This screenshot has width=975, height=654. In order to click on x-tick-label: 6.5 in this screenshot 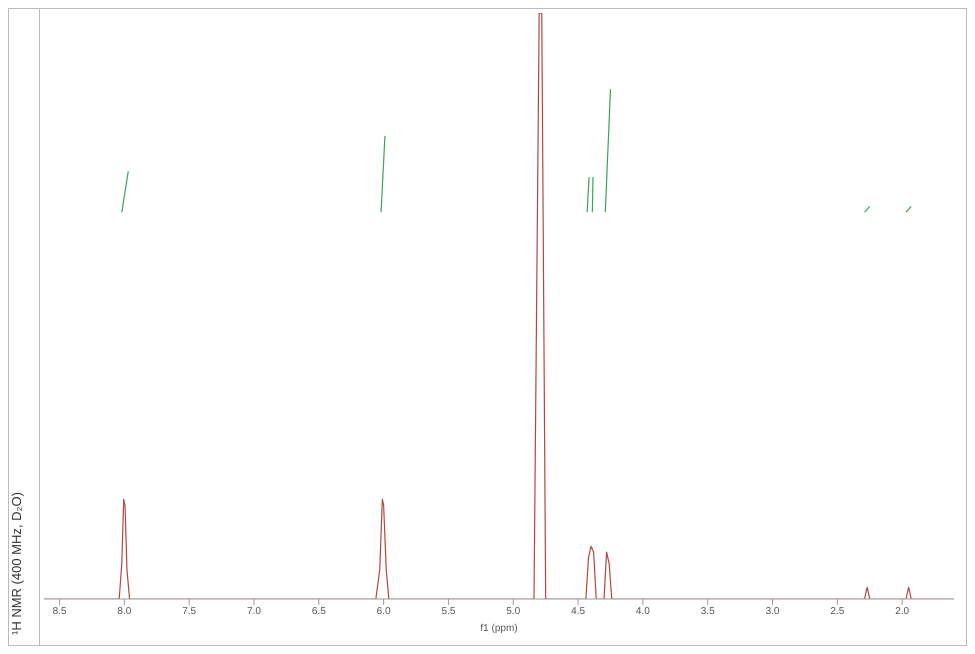, I will do `click(319, 612)`.